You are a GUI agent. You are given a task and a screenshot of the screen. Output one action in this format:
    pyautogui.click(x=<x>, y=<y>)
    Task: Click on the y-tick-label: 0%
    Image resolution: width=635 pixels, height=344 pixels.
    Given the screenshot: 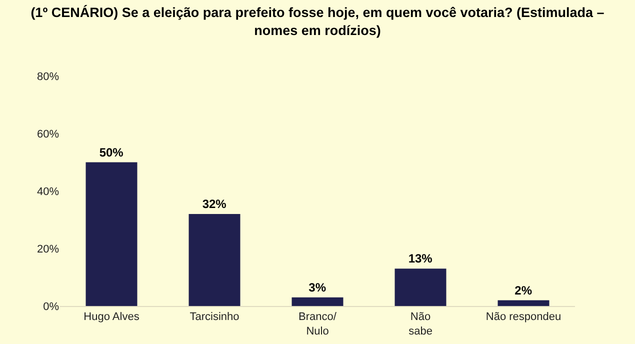 What is the action you would take?
    pyautogui.click(x=51, y=306)
    